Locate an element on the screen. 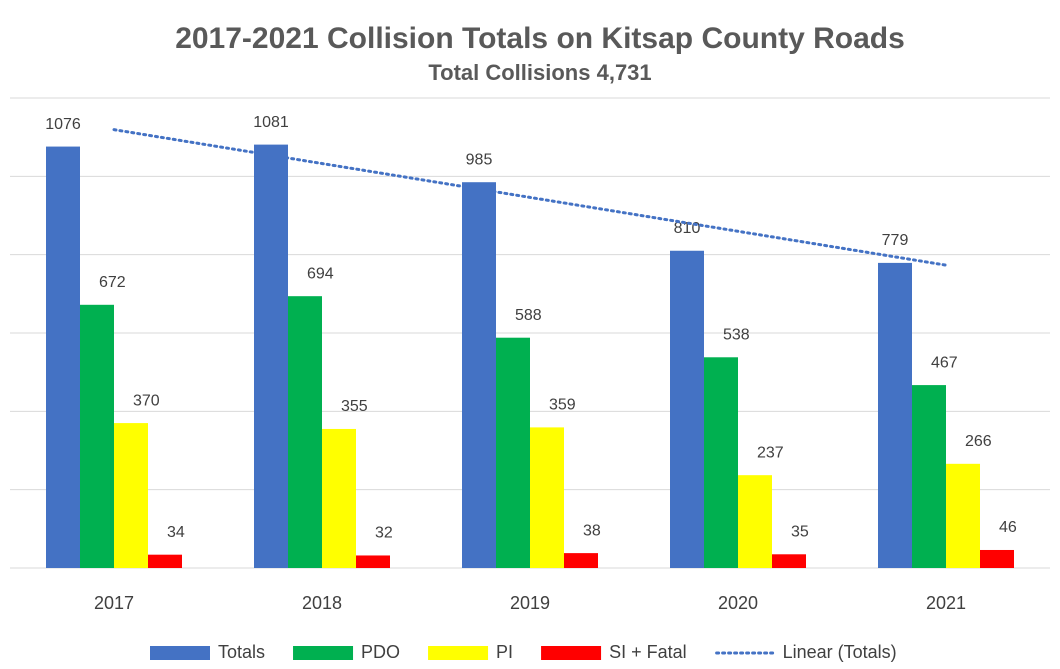 Image resolution: width=1060 pixels, height=669 pixels. data-label: 1081 is located at coordinates (271, 122).